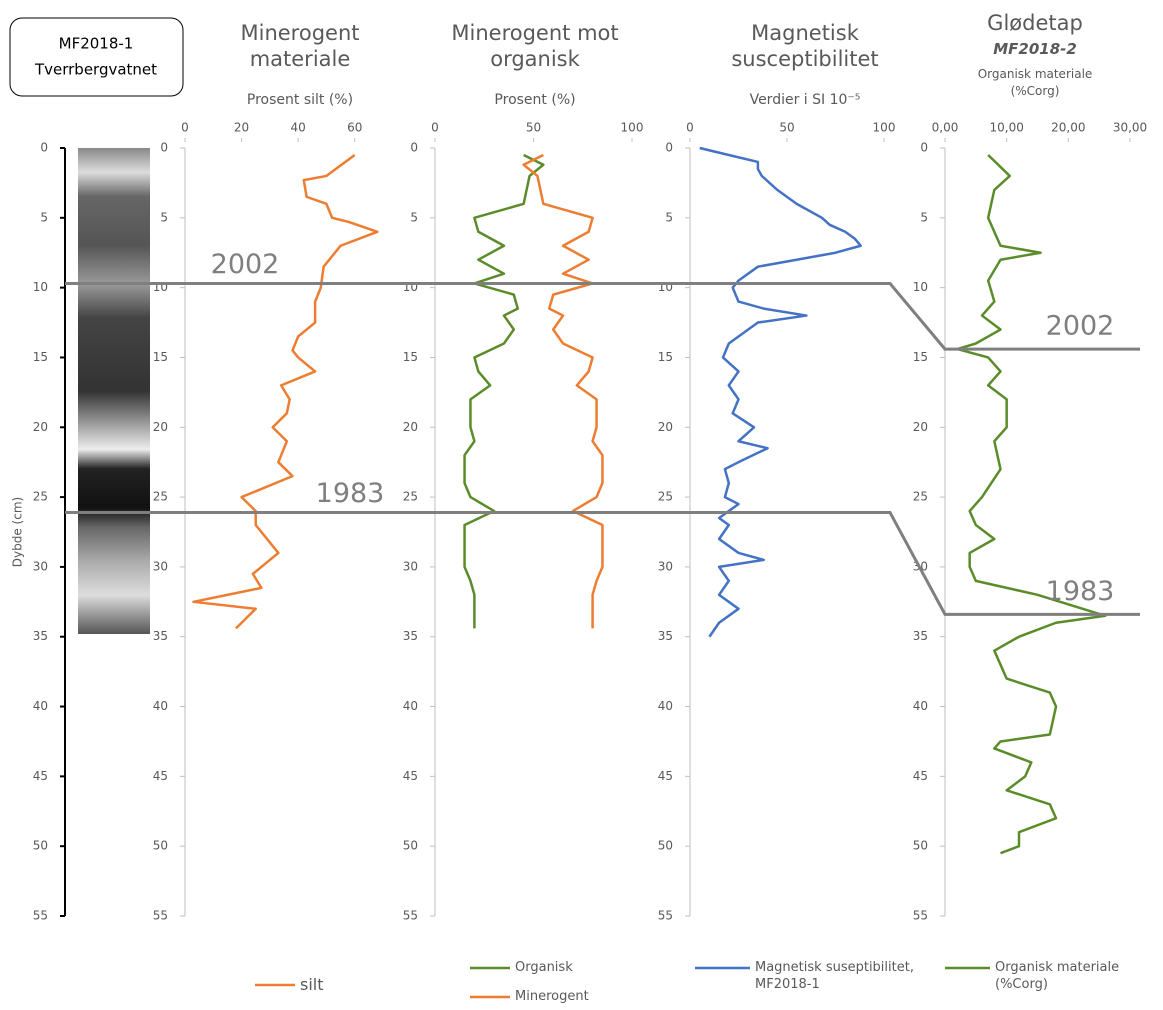  What do you see at coordinates (300, 46) in the screenshot?
I see `panel-title: Minerogent materiale` at bounding box center [300, 46].